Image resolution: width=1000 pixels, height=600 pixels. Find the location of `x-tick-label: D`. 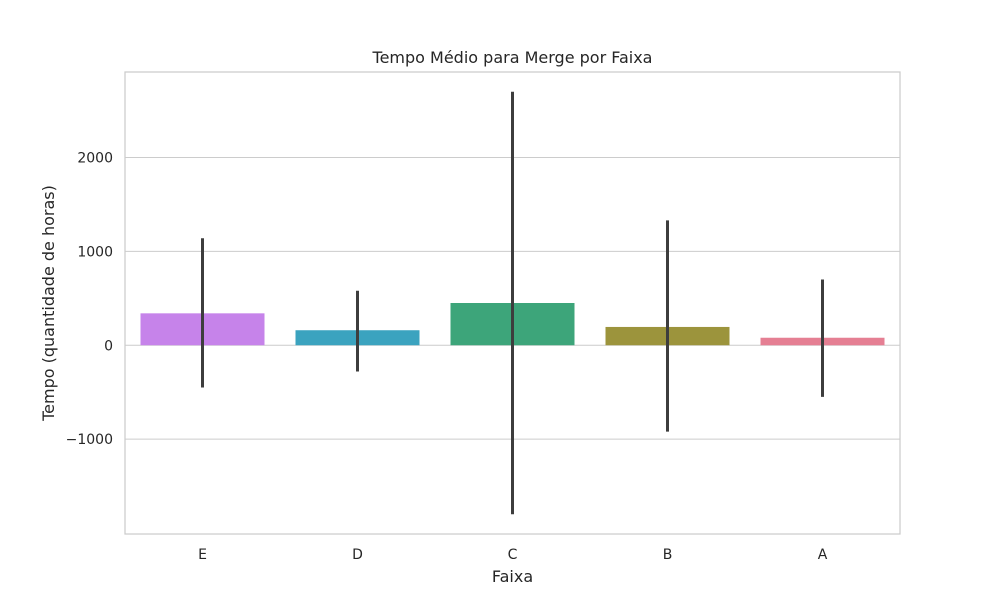

x-tick-label: D is located at coordinates (357, 555).